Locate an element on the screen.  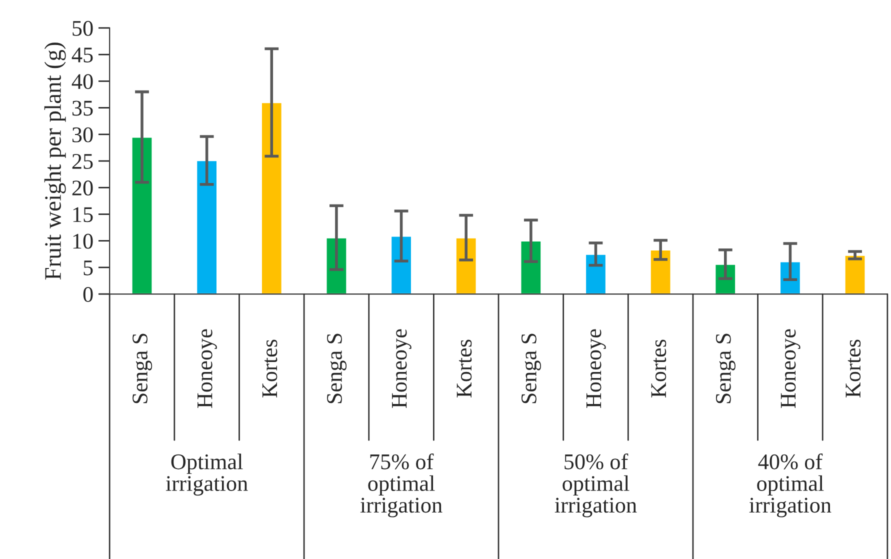
y-tick-label: 25 is located at coordinates (82, 161).